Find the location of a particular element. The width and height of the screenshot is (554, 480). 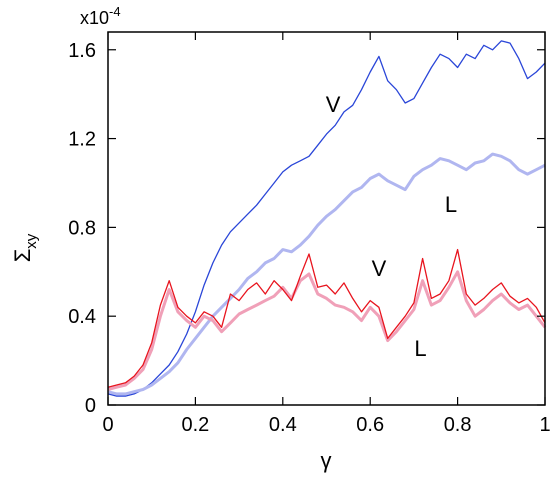

x-tick-label: 0.2 is located at coordinates (195, 425).